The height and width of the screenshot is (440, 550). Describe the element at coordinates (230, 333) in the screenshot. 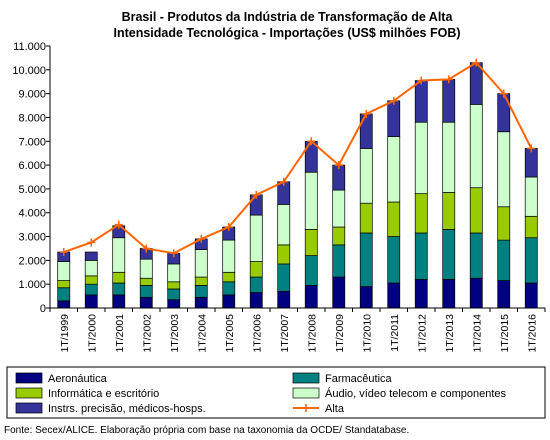

I see `x-tick-label: 1T/2005` at that location.